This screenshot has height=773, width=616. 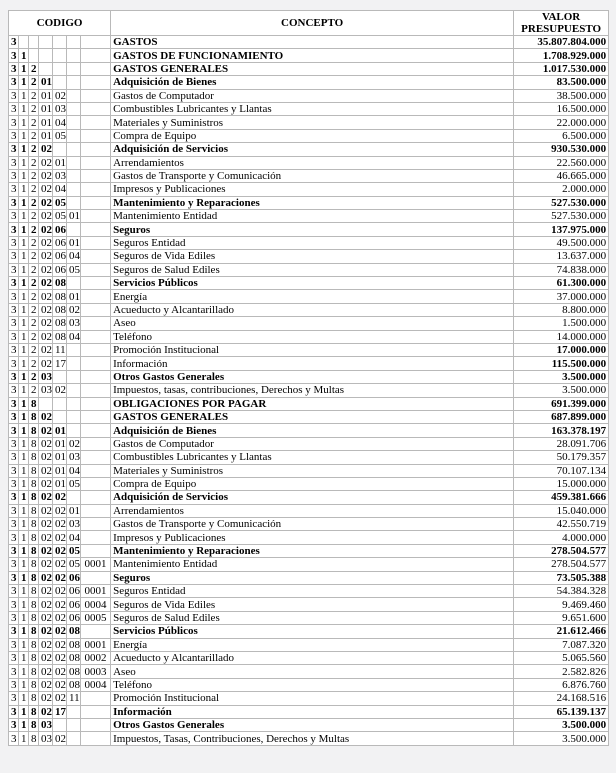 What do you see at coordinates (312, 310) in the screenshot?
I see `concept-cell: Acueducto y Alcantarillado` at bounding box center [312, 310].